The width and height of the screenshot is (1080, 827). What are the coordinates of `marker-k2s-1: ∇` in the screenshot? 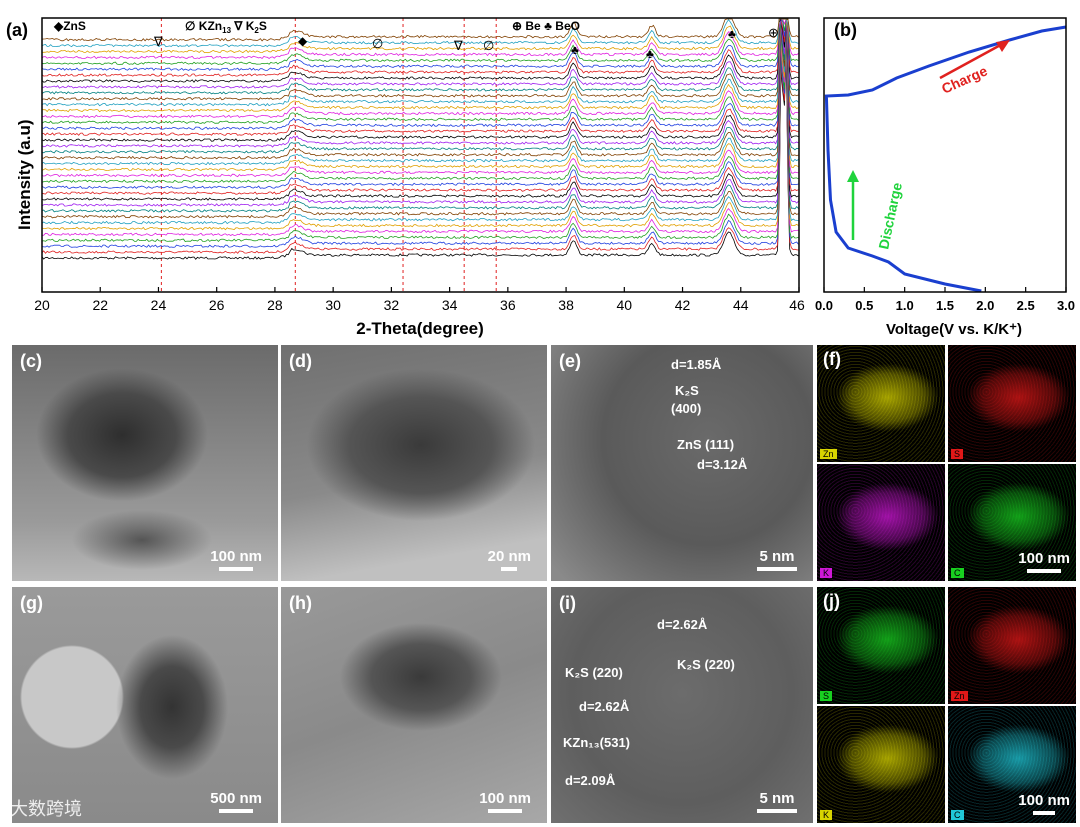 It's located at (158, 41).